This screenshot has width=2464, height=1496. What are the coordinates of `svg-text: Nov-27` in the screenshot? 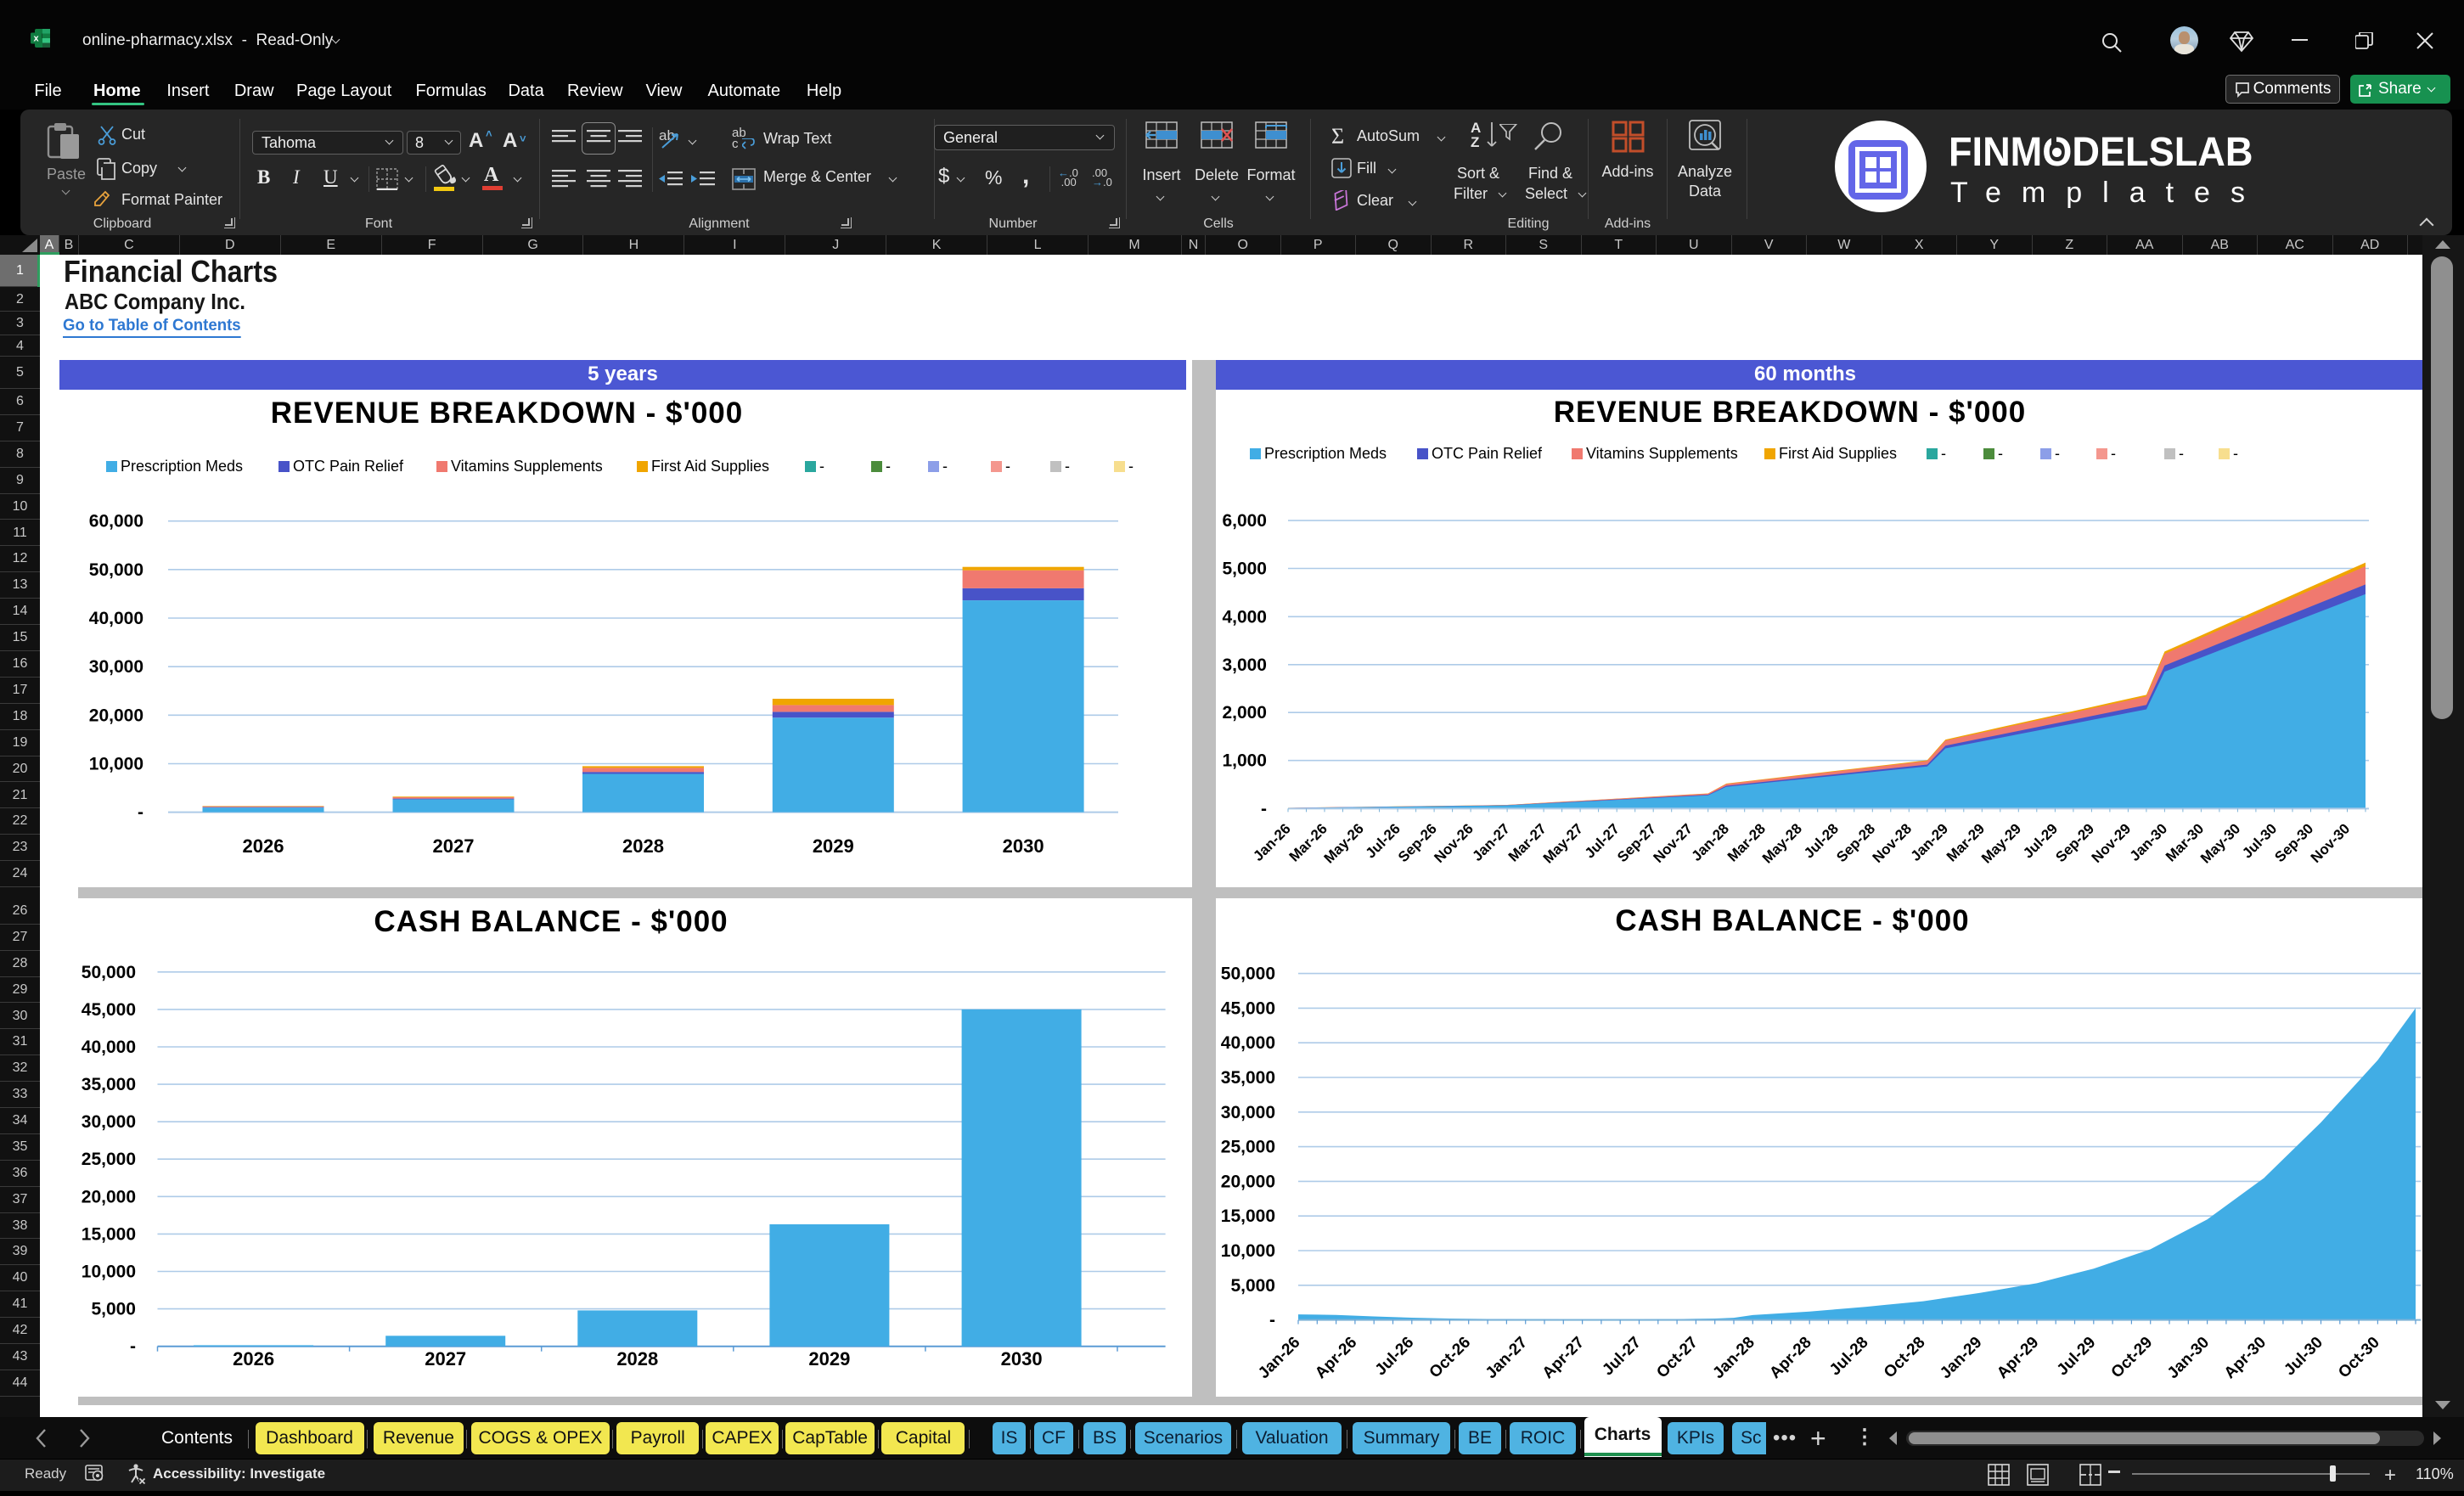 It's located at (1673, 843).